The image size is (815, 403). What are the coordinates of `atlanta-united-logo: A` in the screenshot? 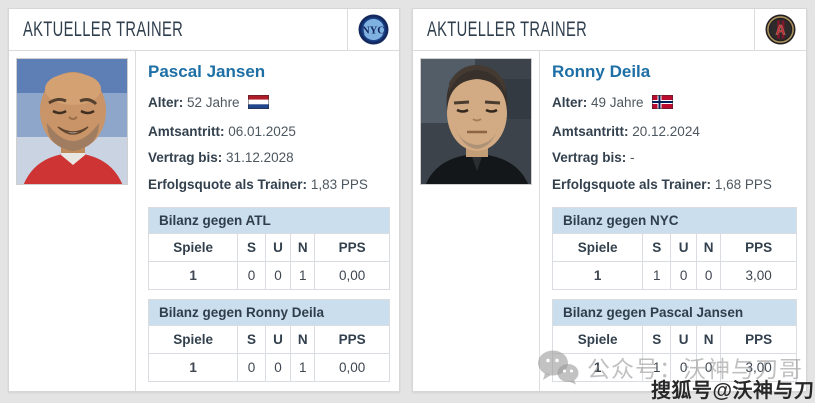 It's located at (780, 29).